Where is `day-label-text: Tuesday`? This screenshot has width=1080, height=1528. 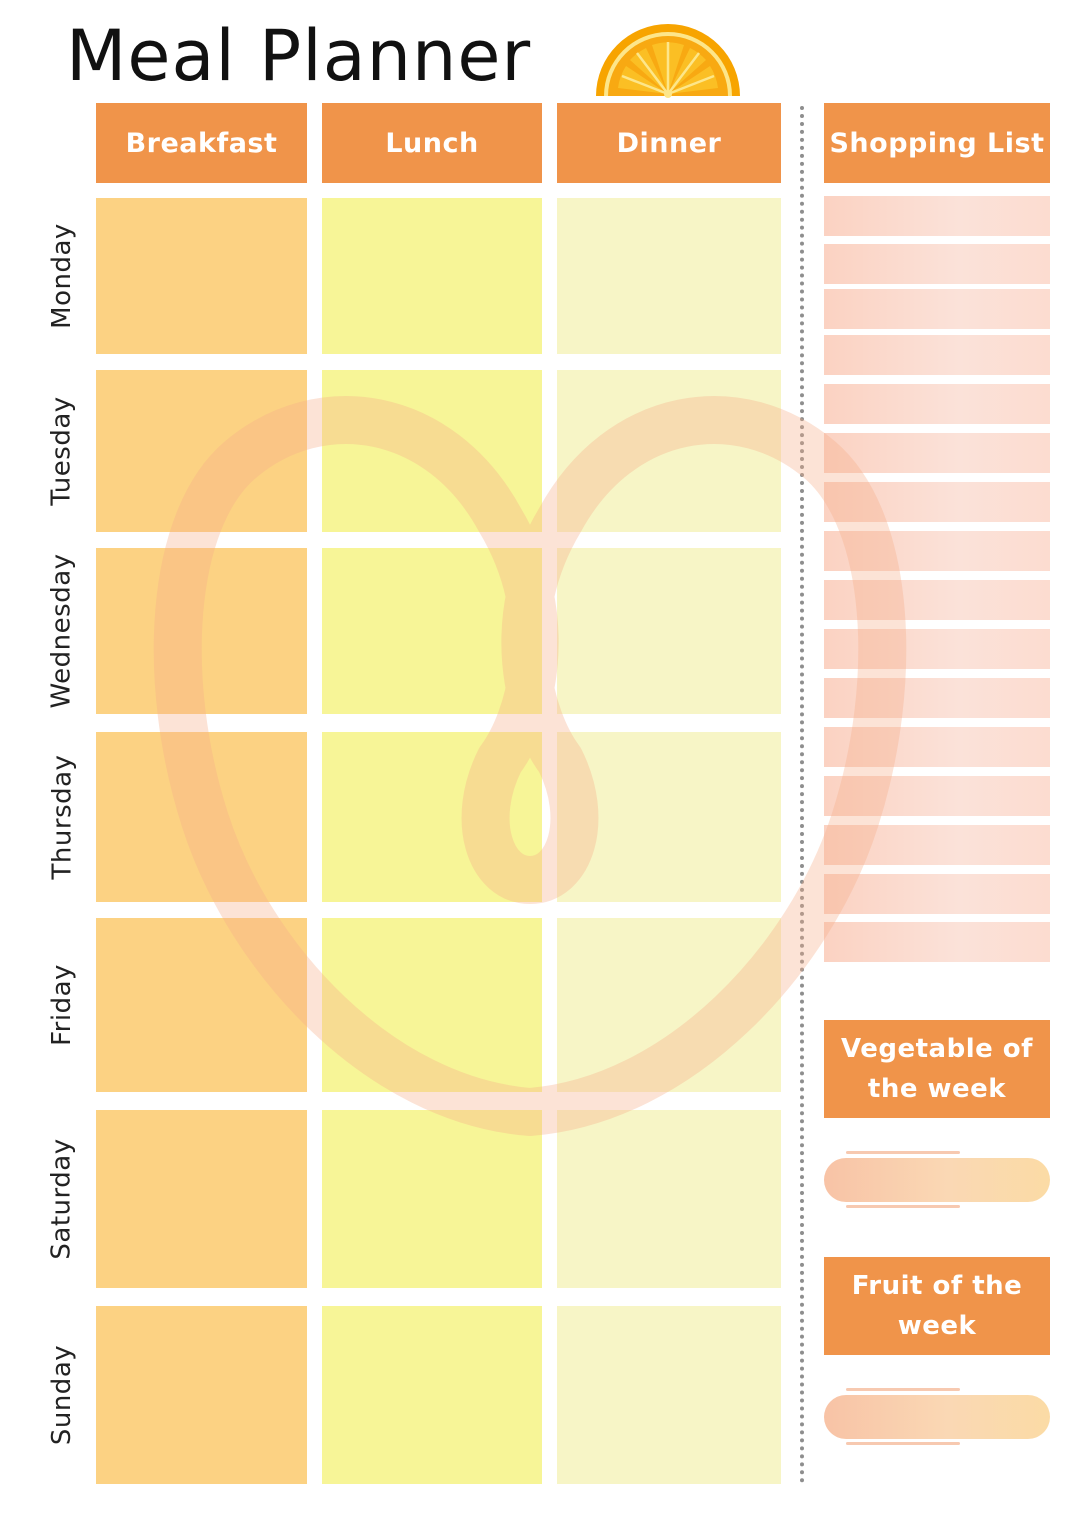
day-label-text: Tuesday is located at coordinates (62, 451).